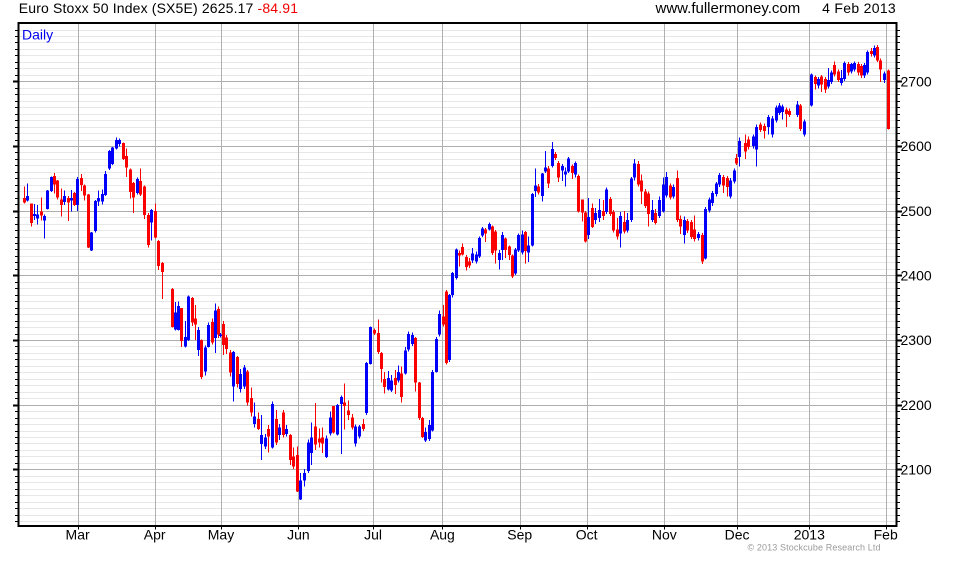 This screenshot has height=565, width=980. Describe the element at coordinates (916, 82) in the screenshot. I see `svg-text: 2700` at that location.